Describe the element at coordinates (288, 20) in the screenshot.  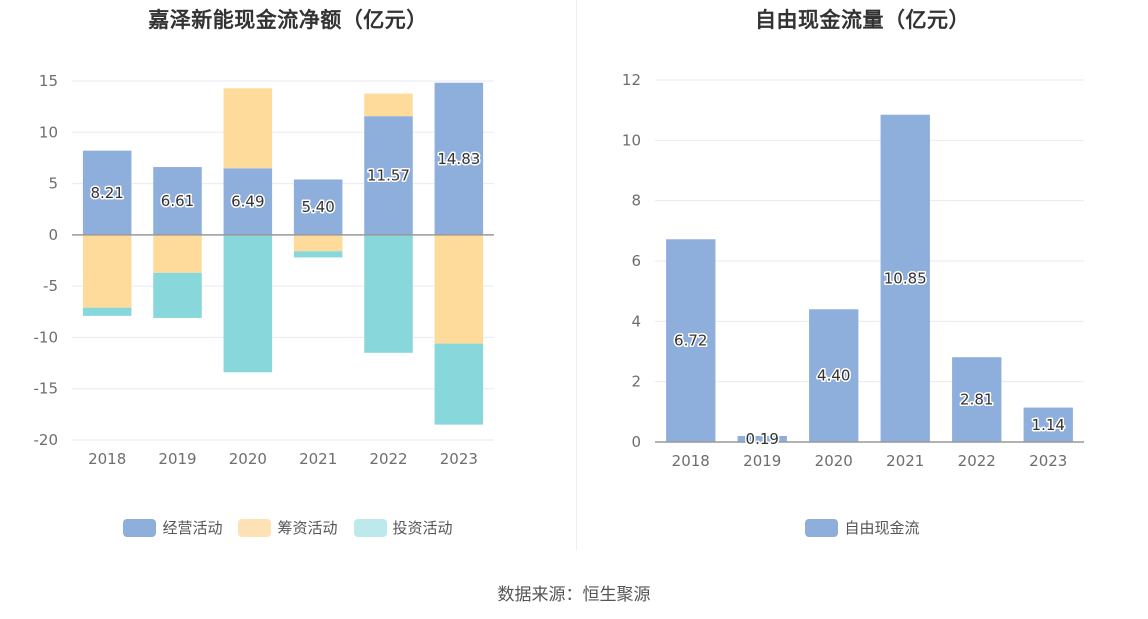
I see `chart-title: 嘉泽新能现金流净额（亿元）` at that location.